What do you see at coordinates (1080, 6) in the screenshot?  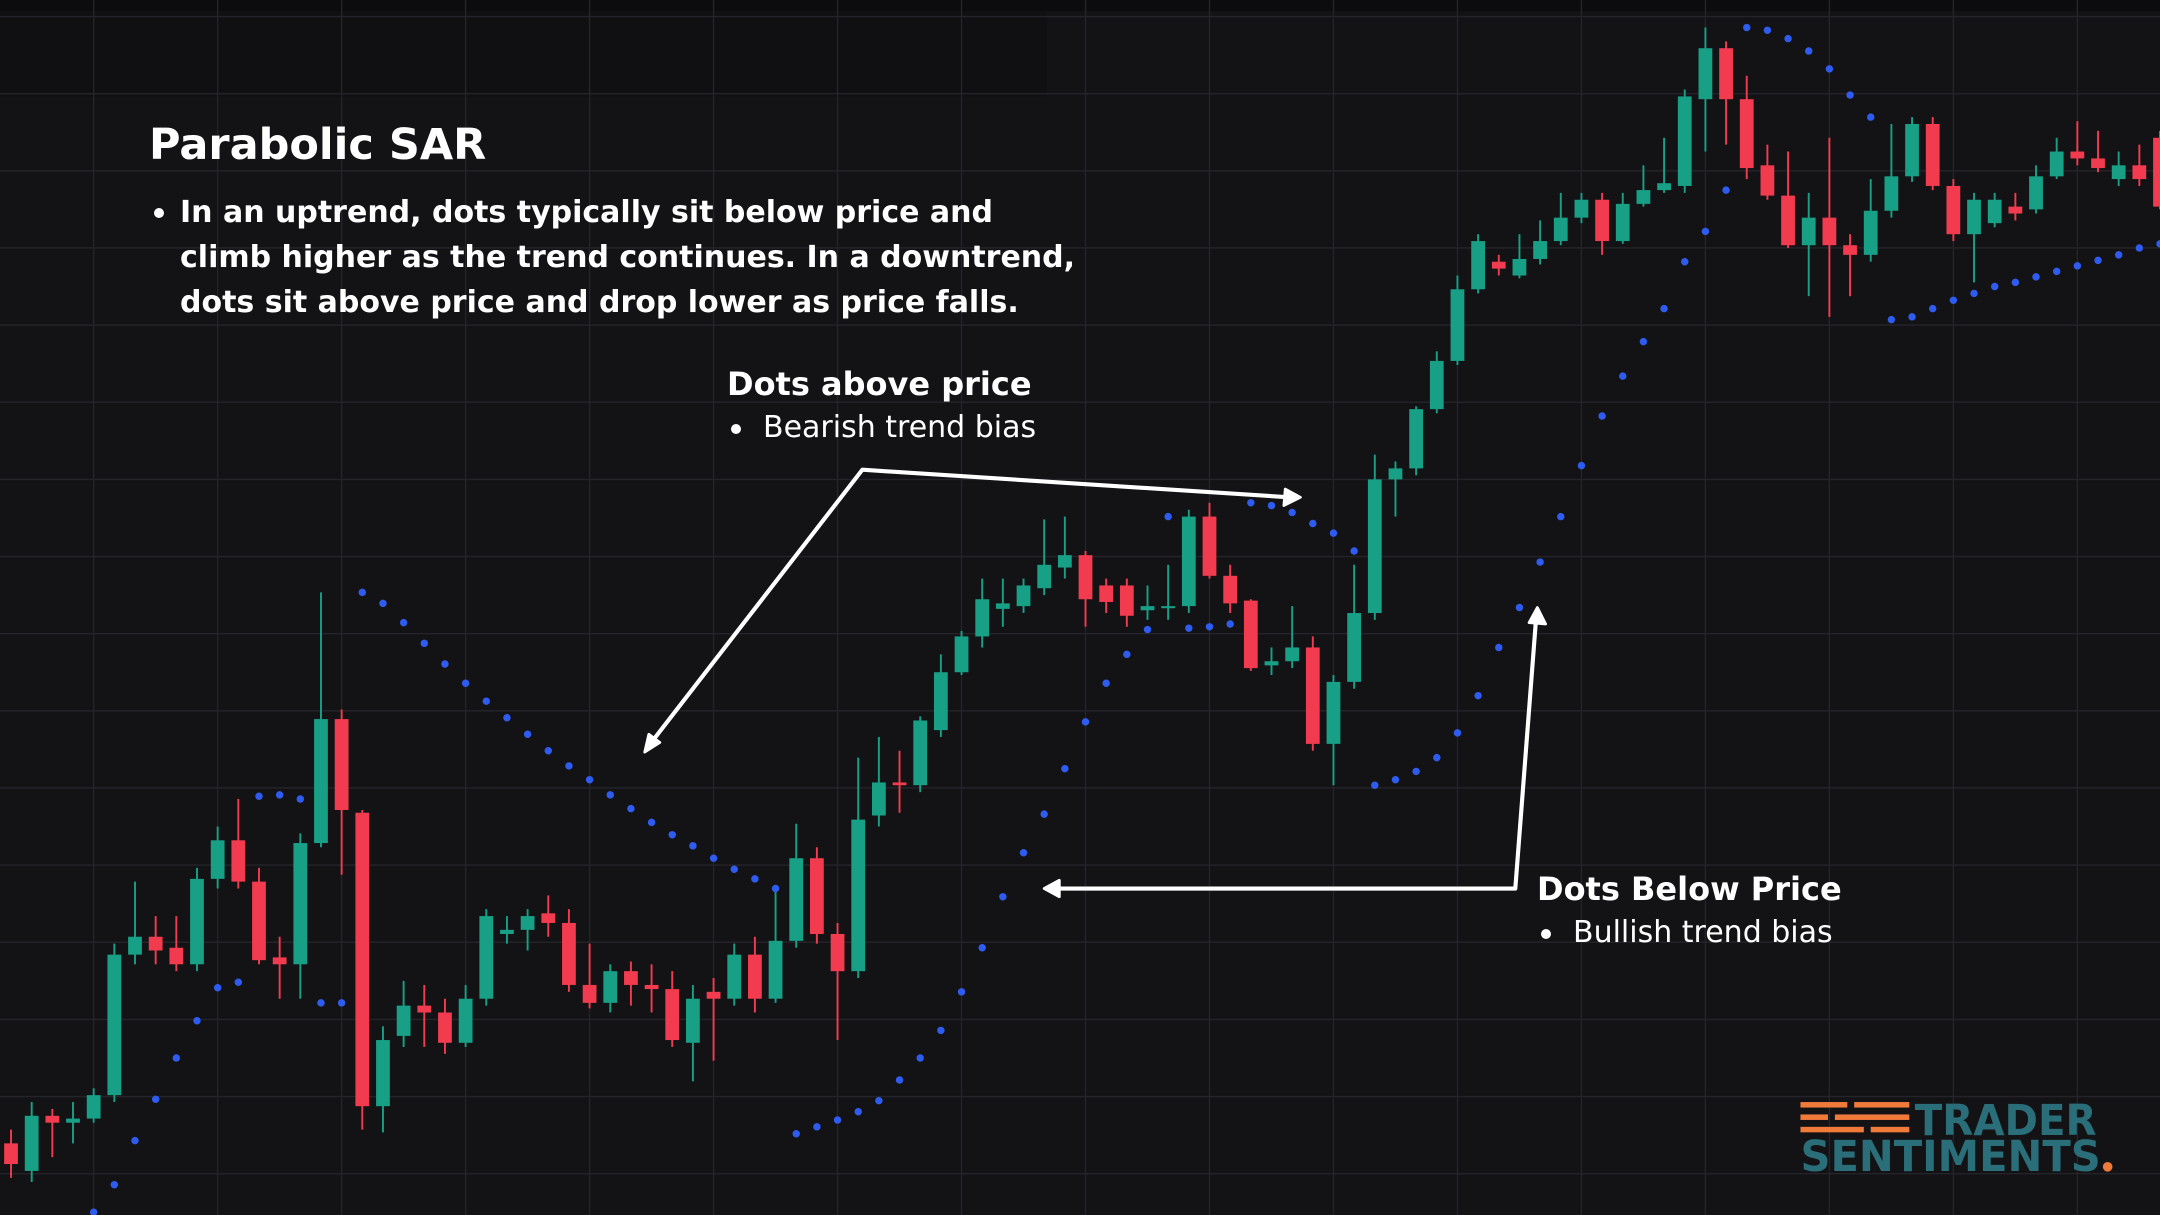 I see `top-bar` at bounding box center [1080, 6].